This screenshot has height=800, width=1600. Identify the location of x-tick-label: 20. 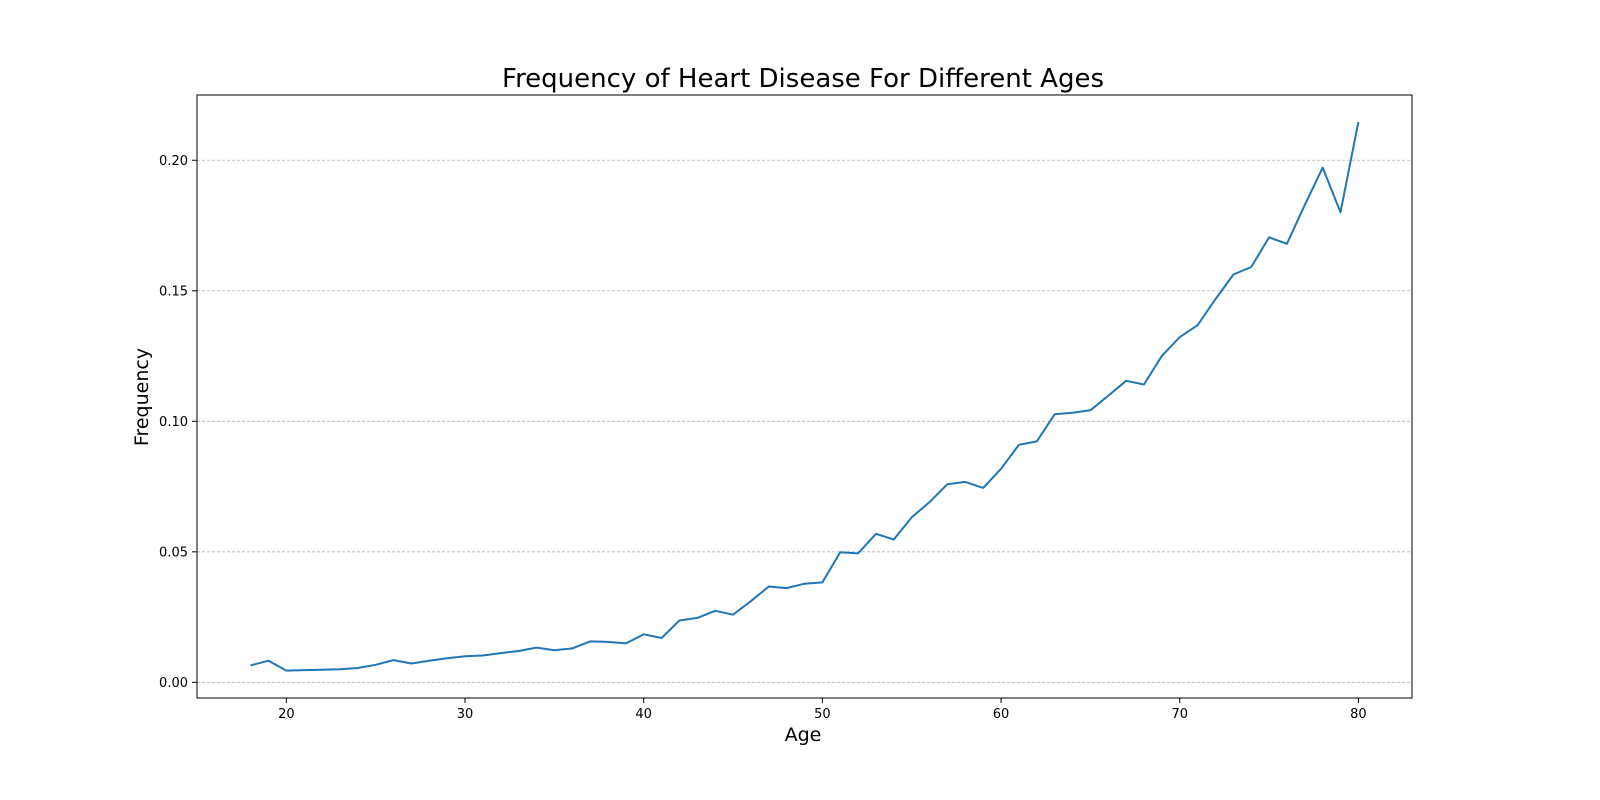
(286, 714).